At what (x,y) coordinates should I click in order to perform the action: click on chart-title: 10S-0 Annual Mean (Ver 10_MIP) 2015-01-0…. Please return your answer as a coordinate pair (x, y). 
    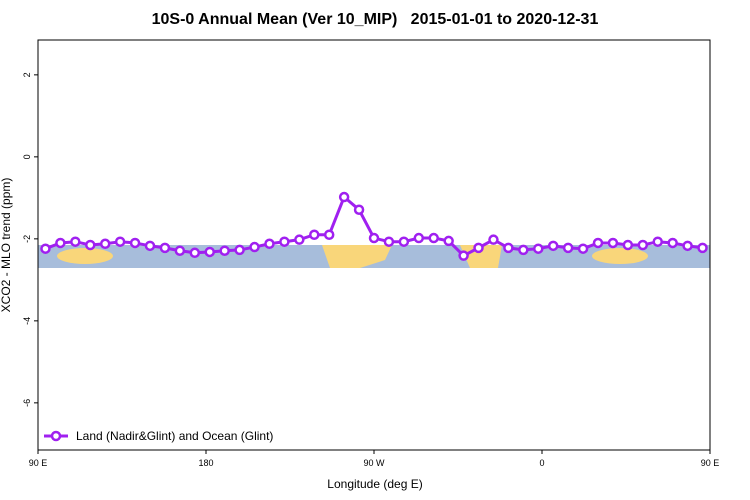
    Looking at the image, I should click on (375, 19).